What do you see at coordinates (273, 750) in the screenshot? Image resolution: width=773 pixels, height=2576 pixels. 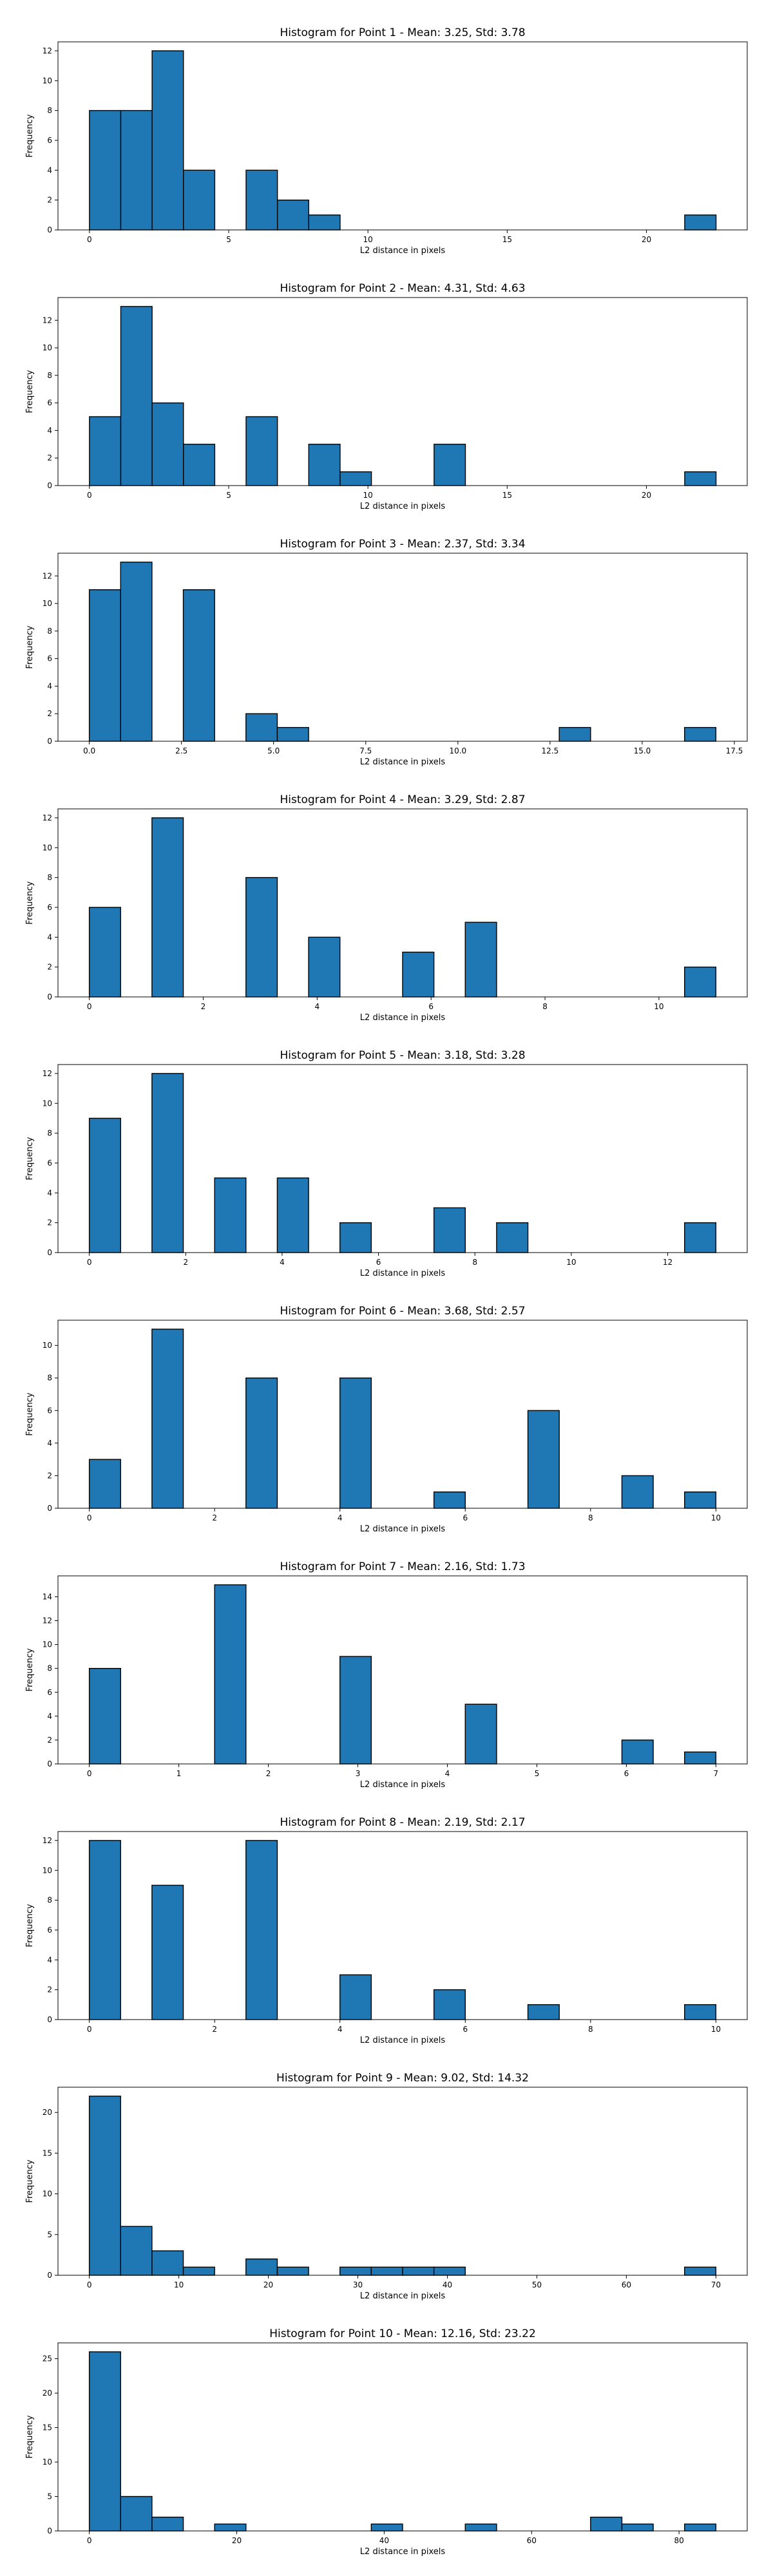 I see `x-tick-label: 5.0` at bounding box center [273, 750].